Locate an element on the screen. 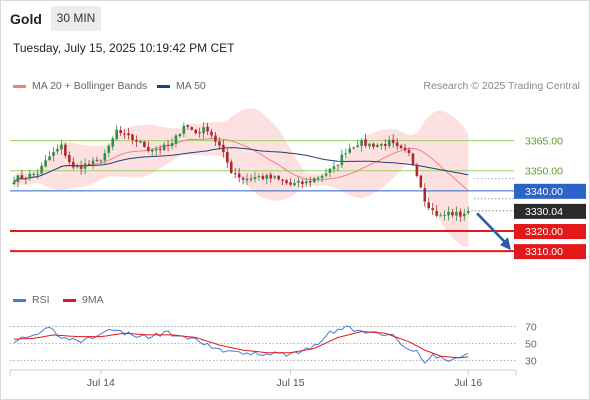 The height and width of the screenshot is (400, 590). time-tick-label: Jul 14 is located at coordinates (101, 383).